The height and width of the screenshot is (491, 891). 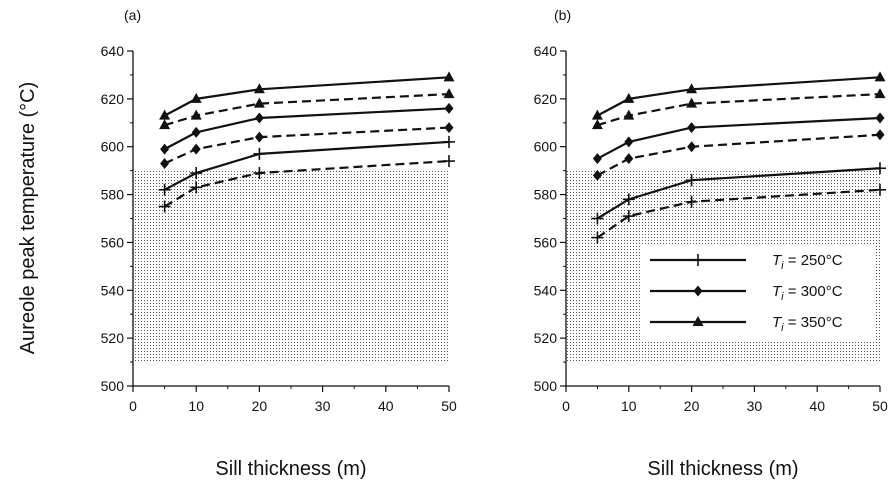 I want to click on legend: Ti = 250°CTi = 300°CTi = 350°C, so click(x=758, y=292).